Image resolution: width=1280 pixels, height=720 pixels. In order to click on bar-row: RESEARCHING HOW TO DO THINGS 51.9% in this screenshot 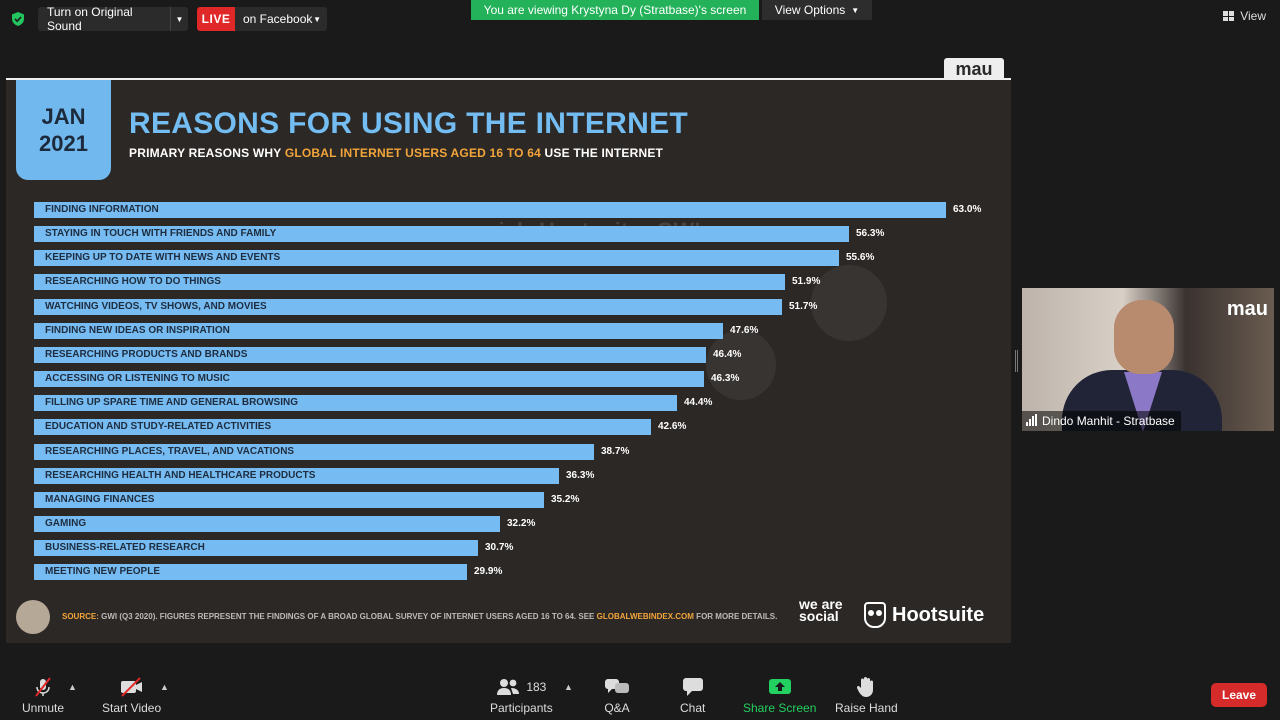, I will do `click(439, 282)`.